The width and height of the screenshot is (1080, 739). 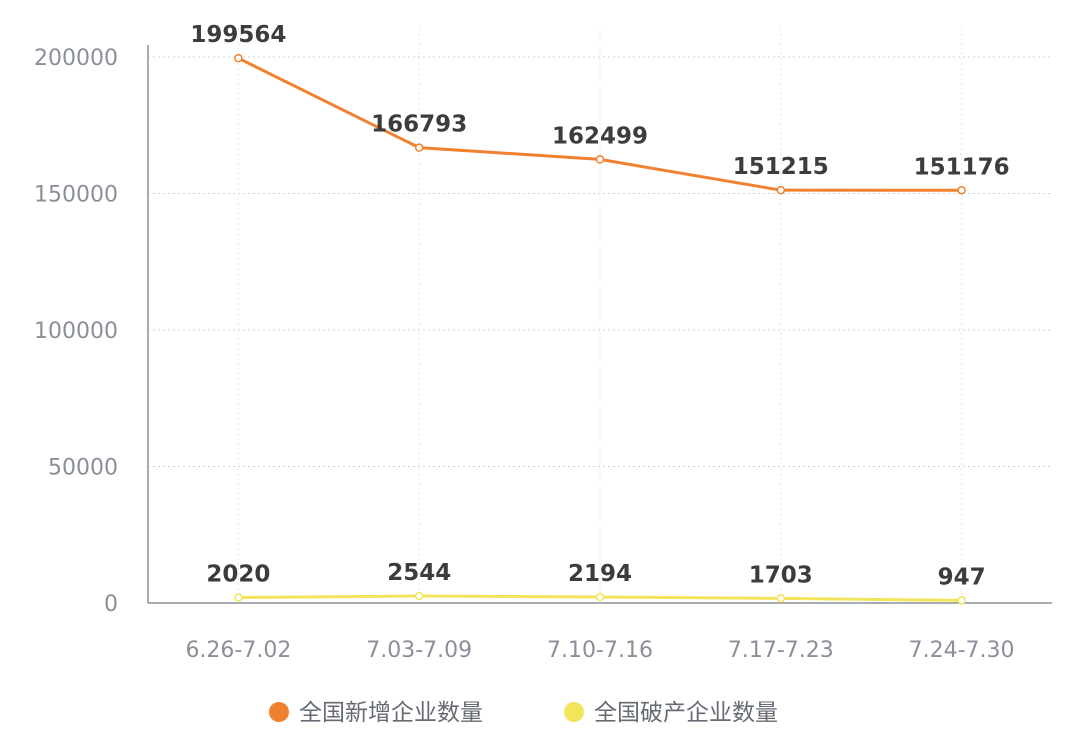 What do you see at coordinates (523, 713) in the screenshot?
I see `legend: 全国新增企业数量 全国破产企业数量` at bounding box center [523, 713].